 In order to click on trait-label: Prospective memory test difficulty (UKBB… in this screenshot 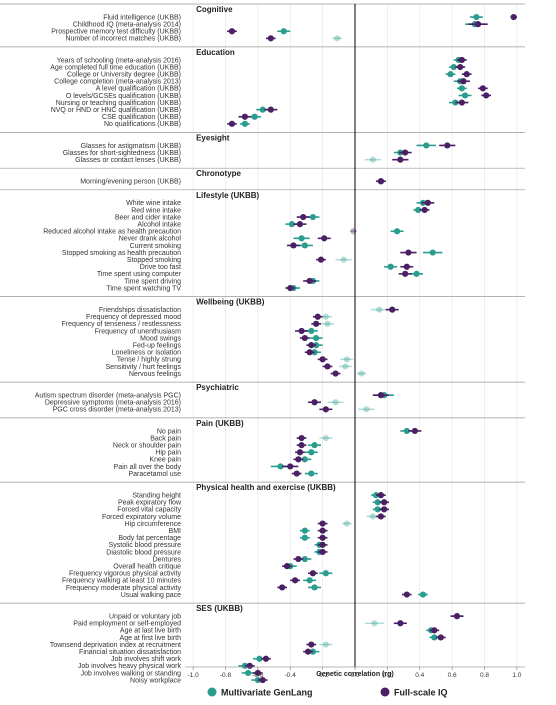, I will do `click(116, 32)`.